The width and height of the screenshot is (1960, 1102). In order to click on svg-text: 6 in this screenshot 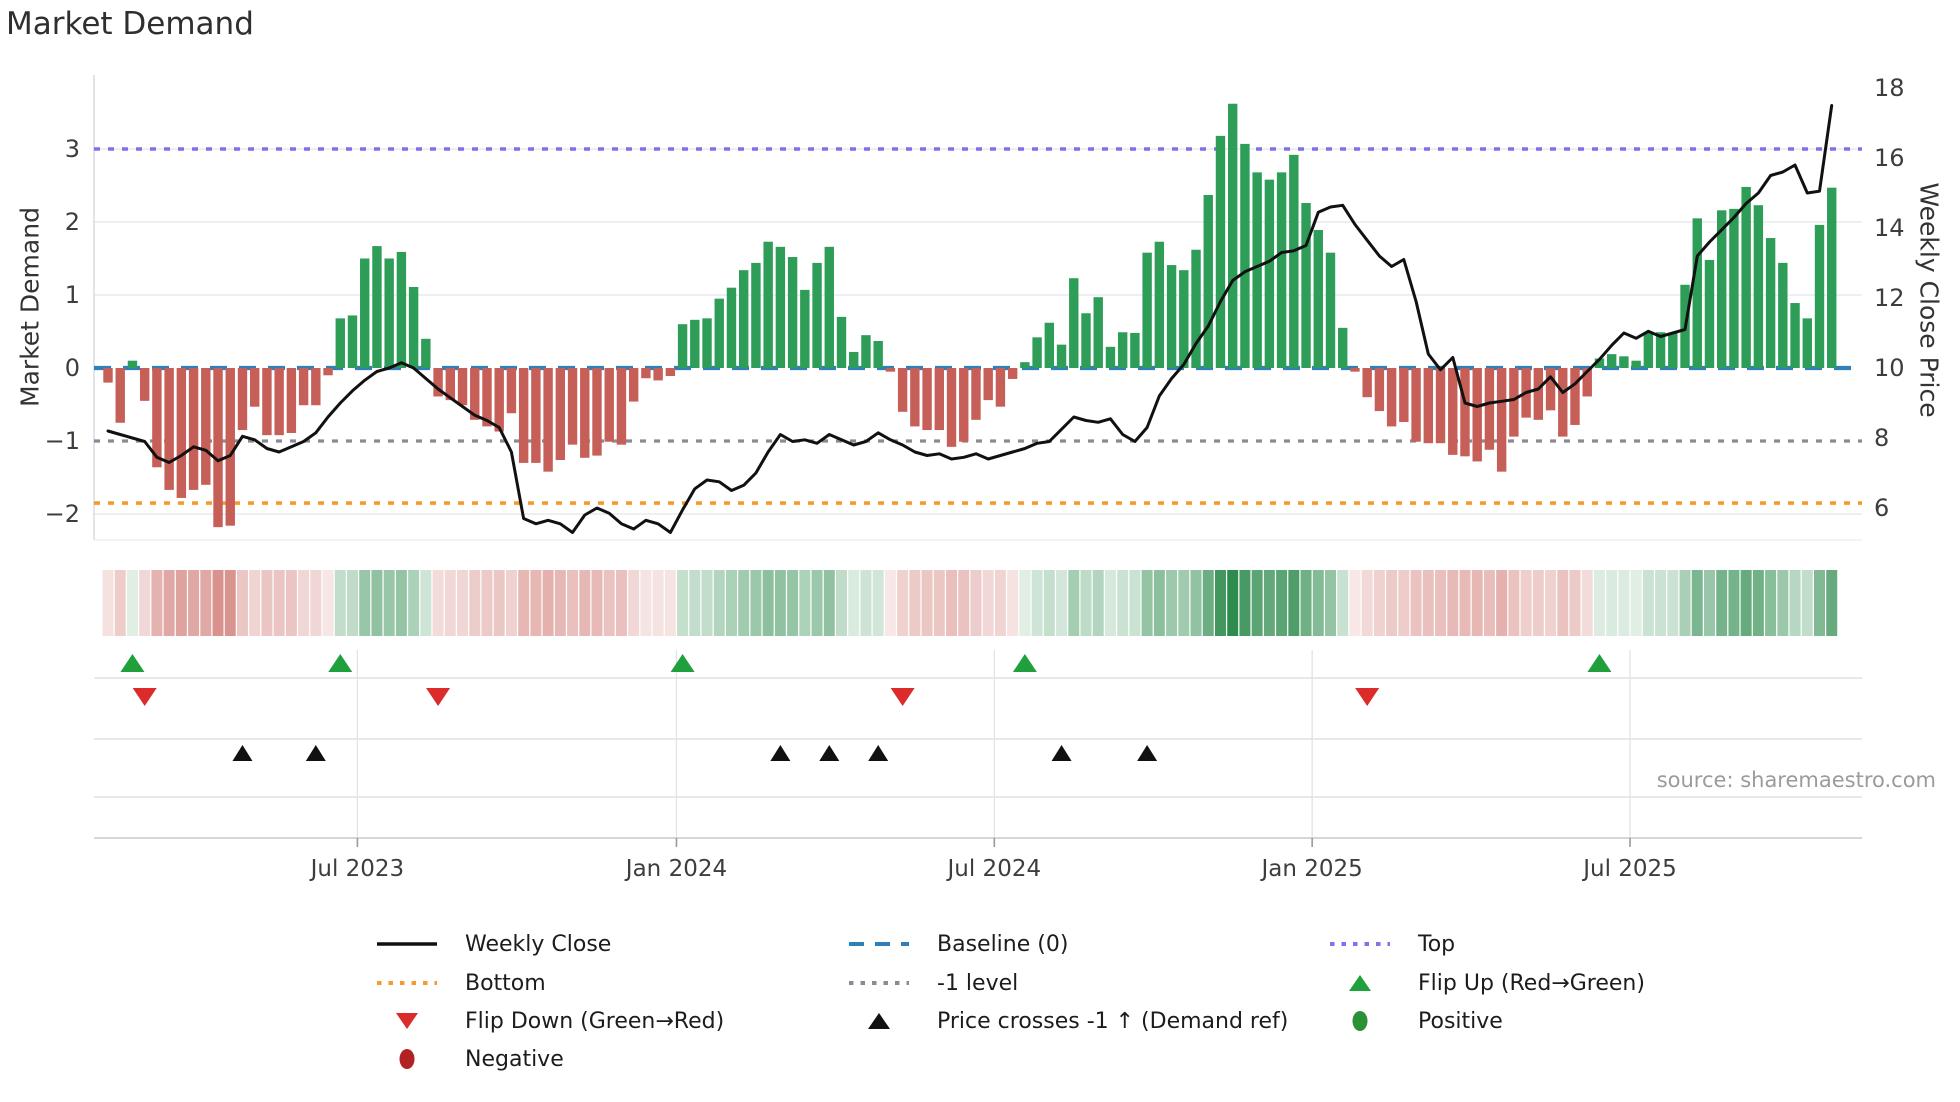, I will do `click(1881, 508)`.